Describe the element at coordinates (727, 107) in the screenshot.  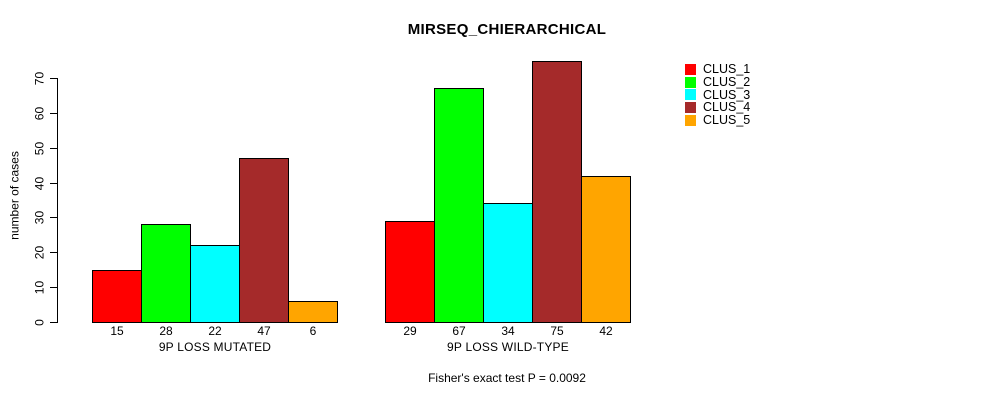
I see `legend-label: CLUS_4` at that location.